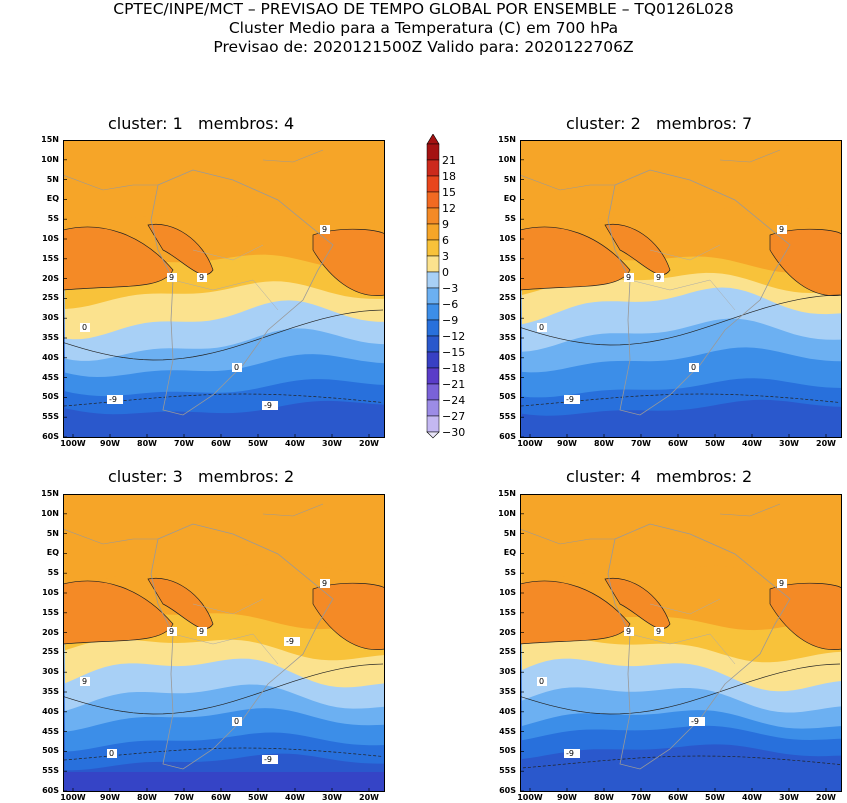 Image resolution: width=847 pixels, height=803 pixels. Describe the element at coordinates (454, 352) in the screenshot. I see `colorbar-level-label: −15` at that location.